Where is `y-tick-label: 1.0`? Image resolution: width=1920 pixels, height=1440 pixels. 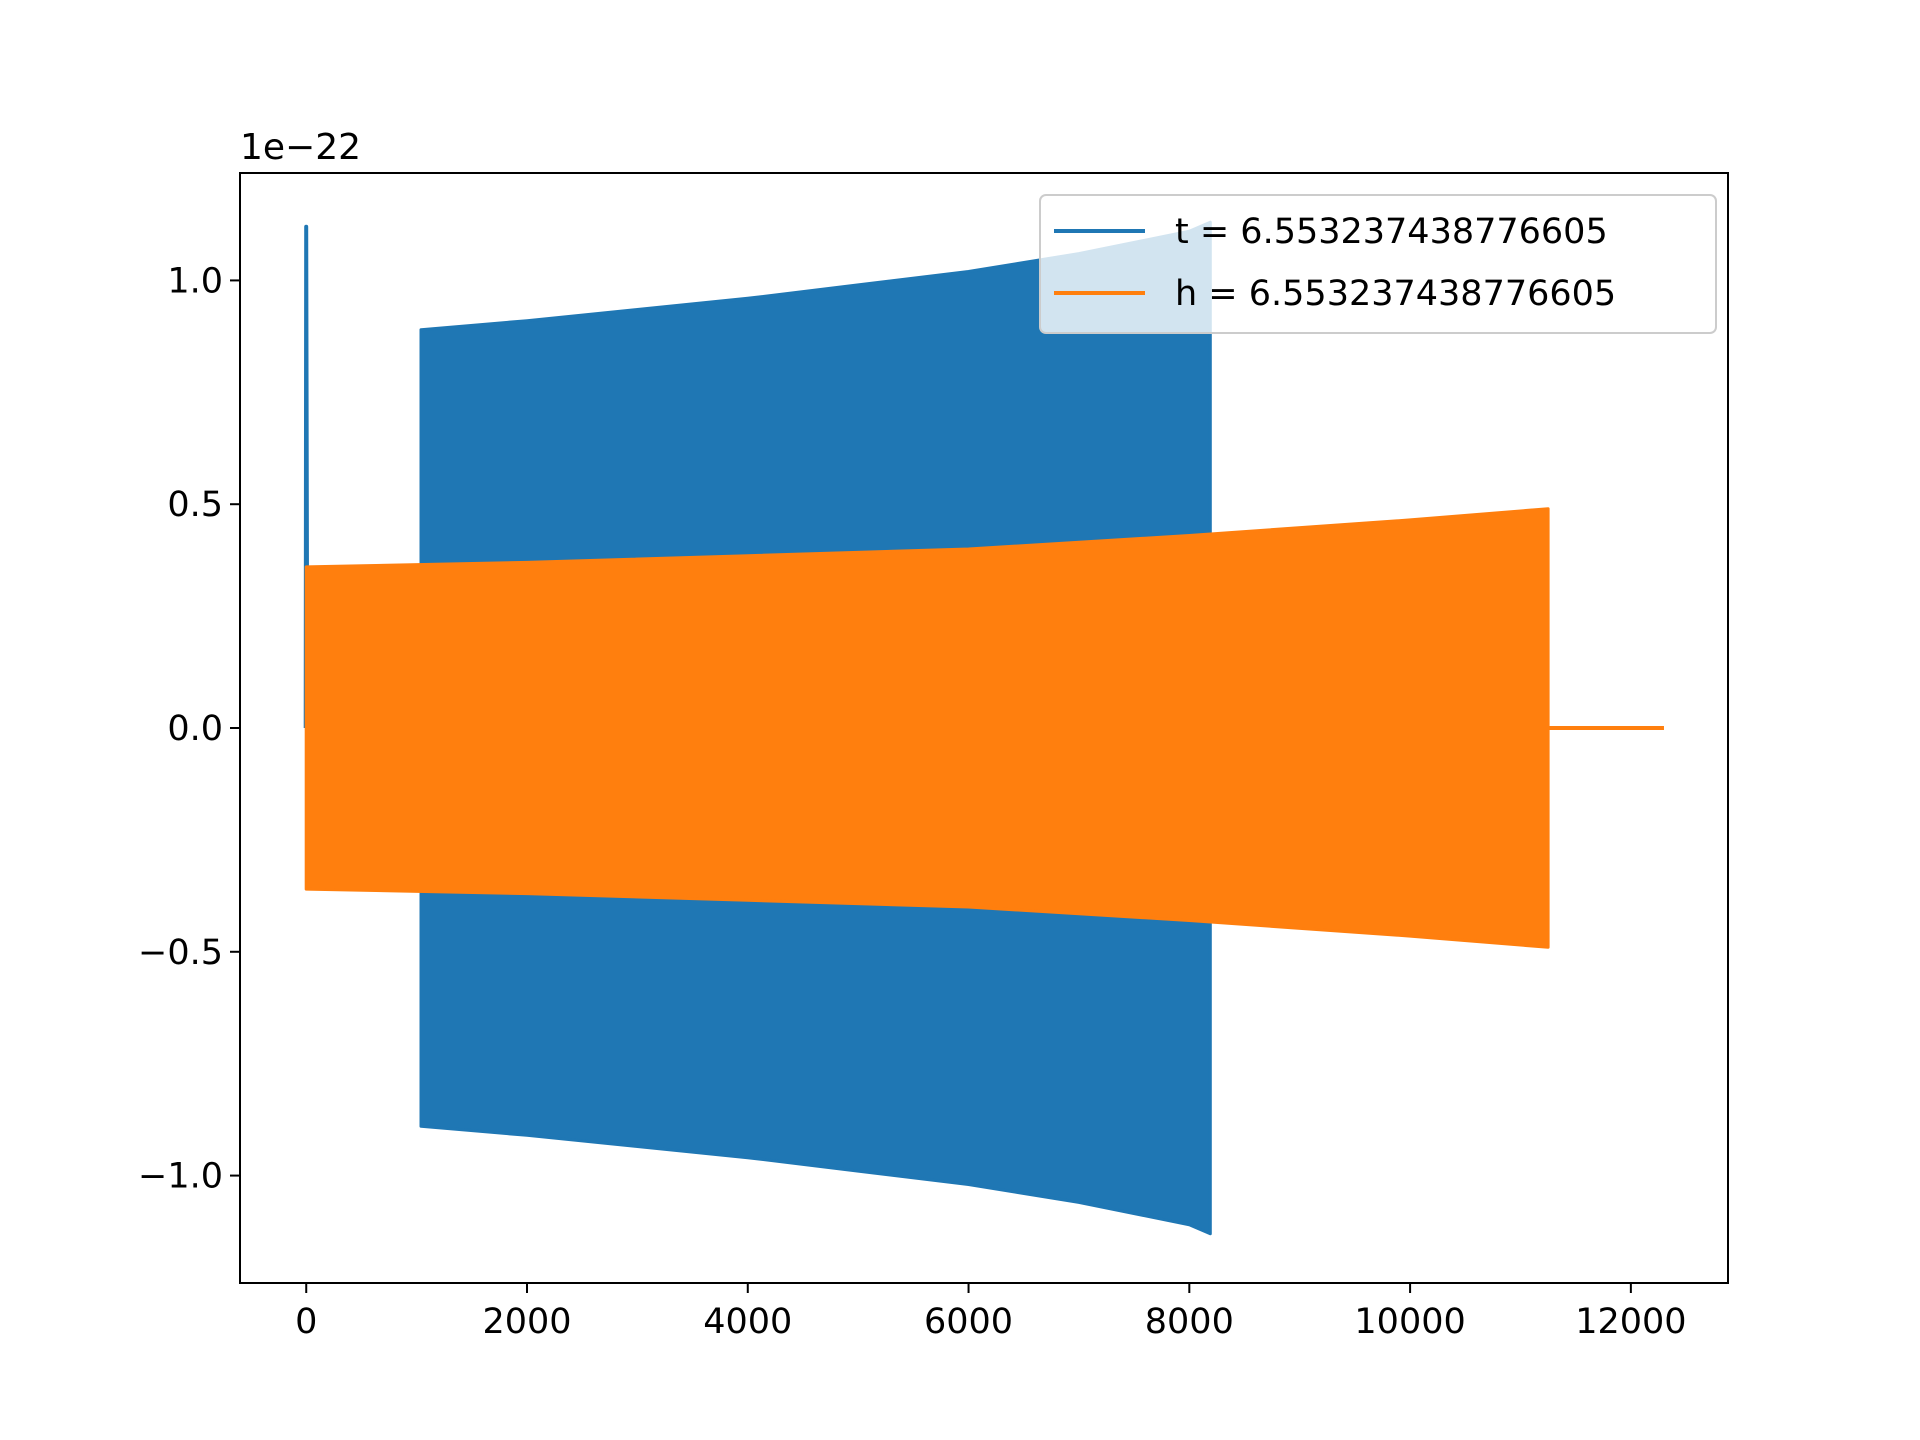 y-tick-label: 1.0 is located at coordinates (195, 281).